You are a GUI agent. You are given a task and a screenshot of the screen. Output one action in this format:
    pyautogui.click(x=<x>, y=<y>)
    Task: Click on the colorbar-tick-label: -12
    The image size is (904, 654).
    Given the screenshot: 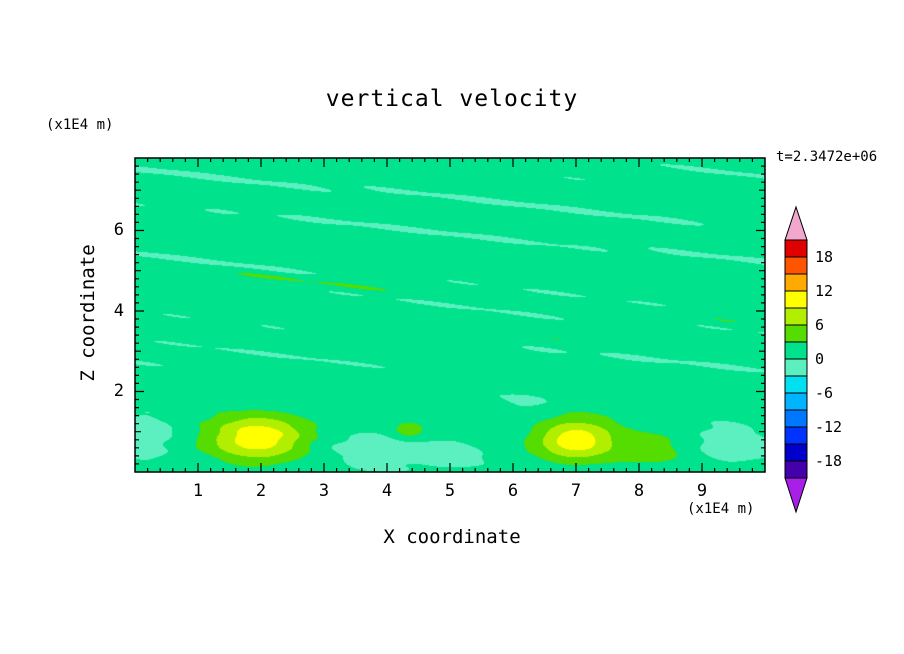 What is the action you would take?
    pyautogui.click(x=829, y=427)
    